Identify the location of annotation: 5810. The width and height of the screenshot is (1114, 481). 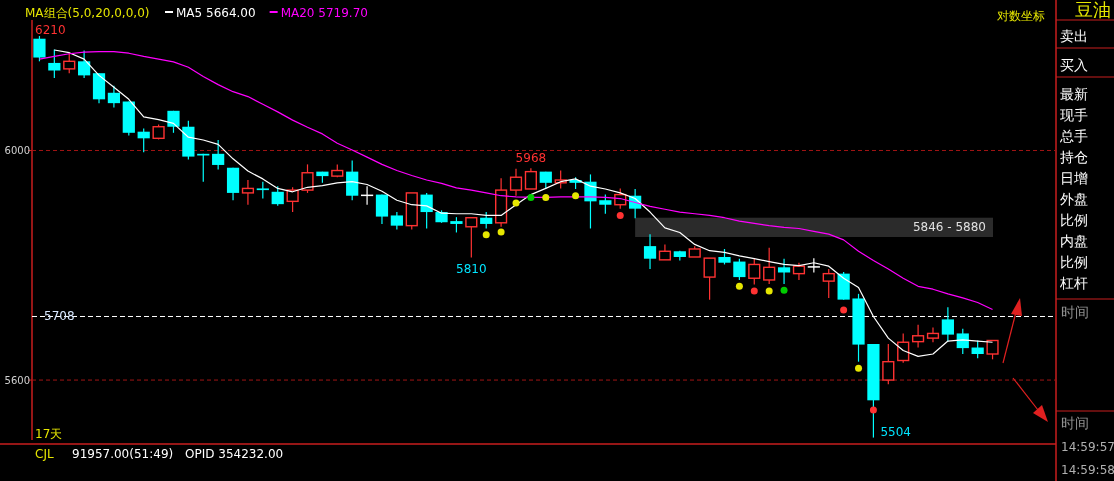
(471, 268).